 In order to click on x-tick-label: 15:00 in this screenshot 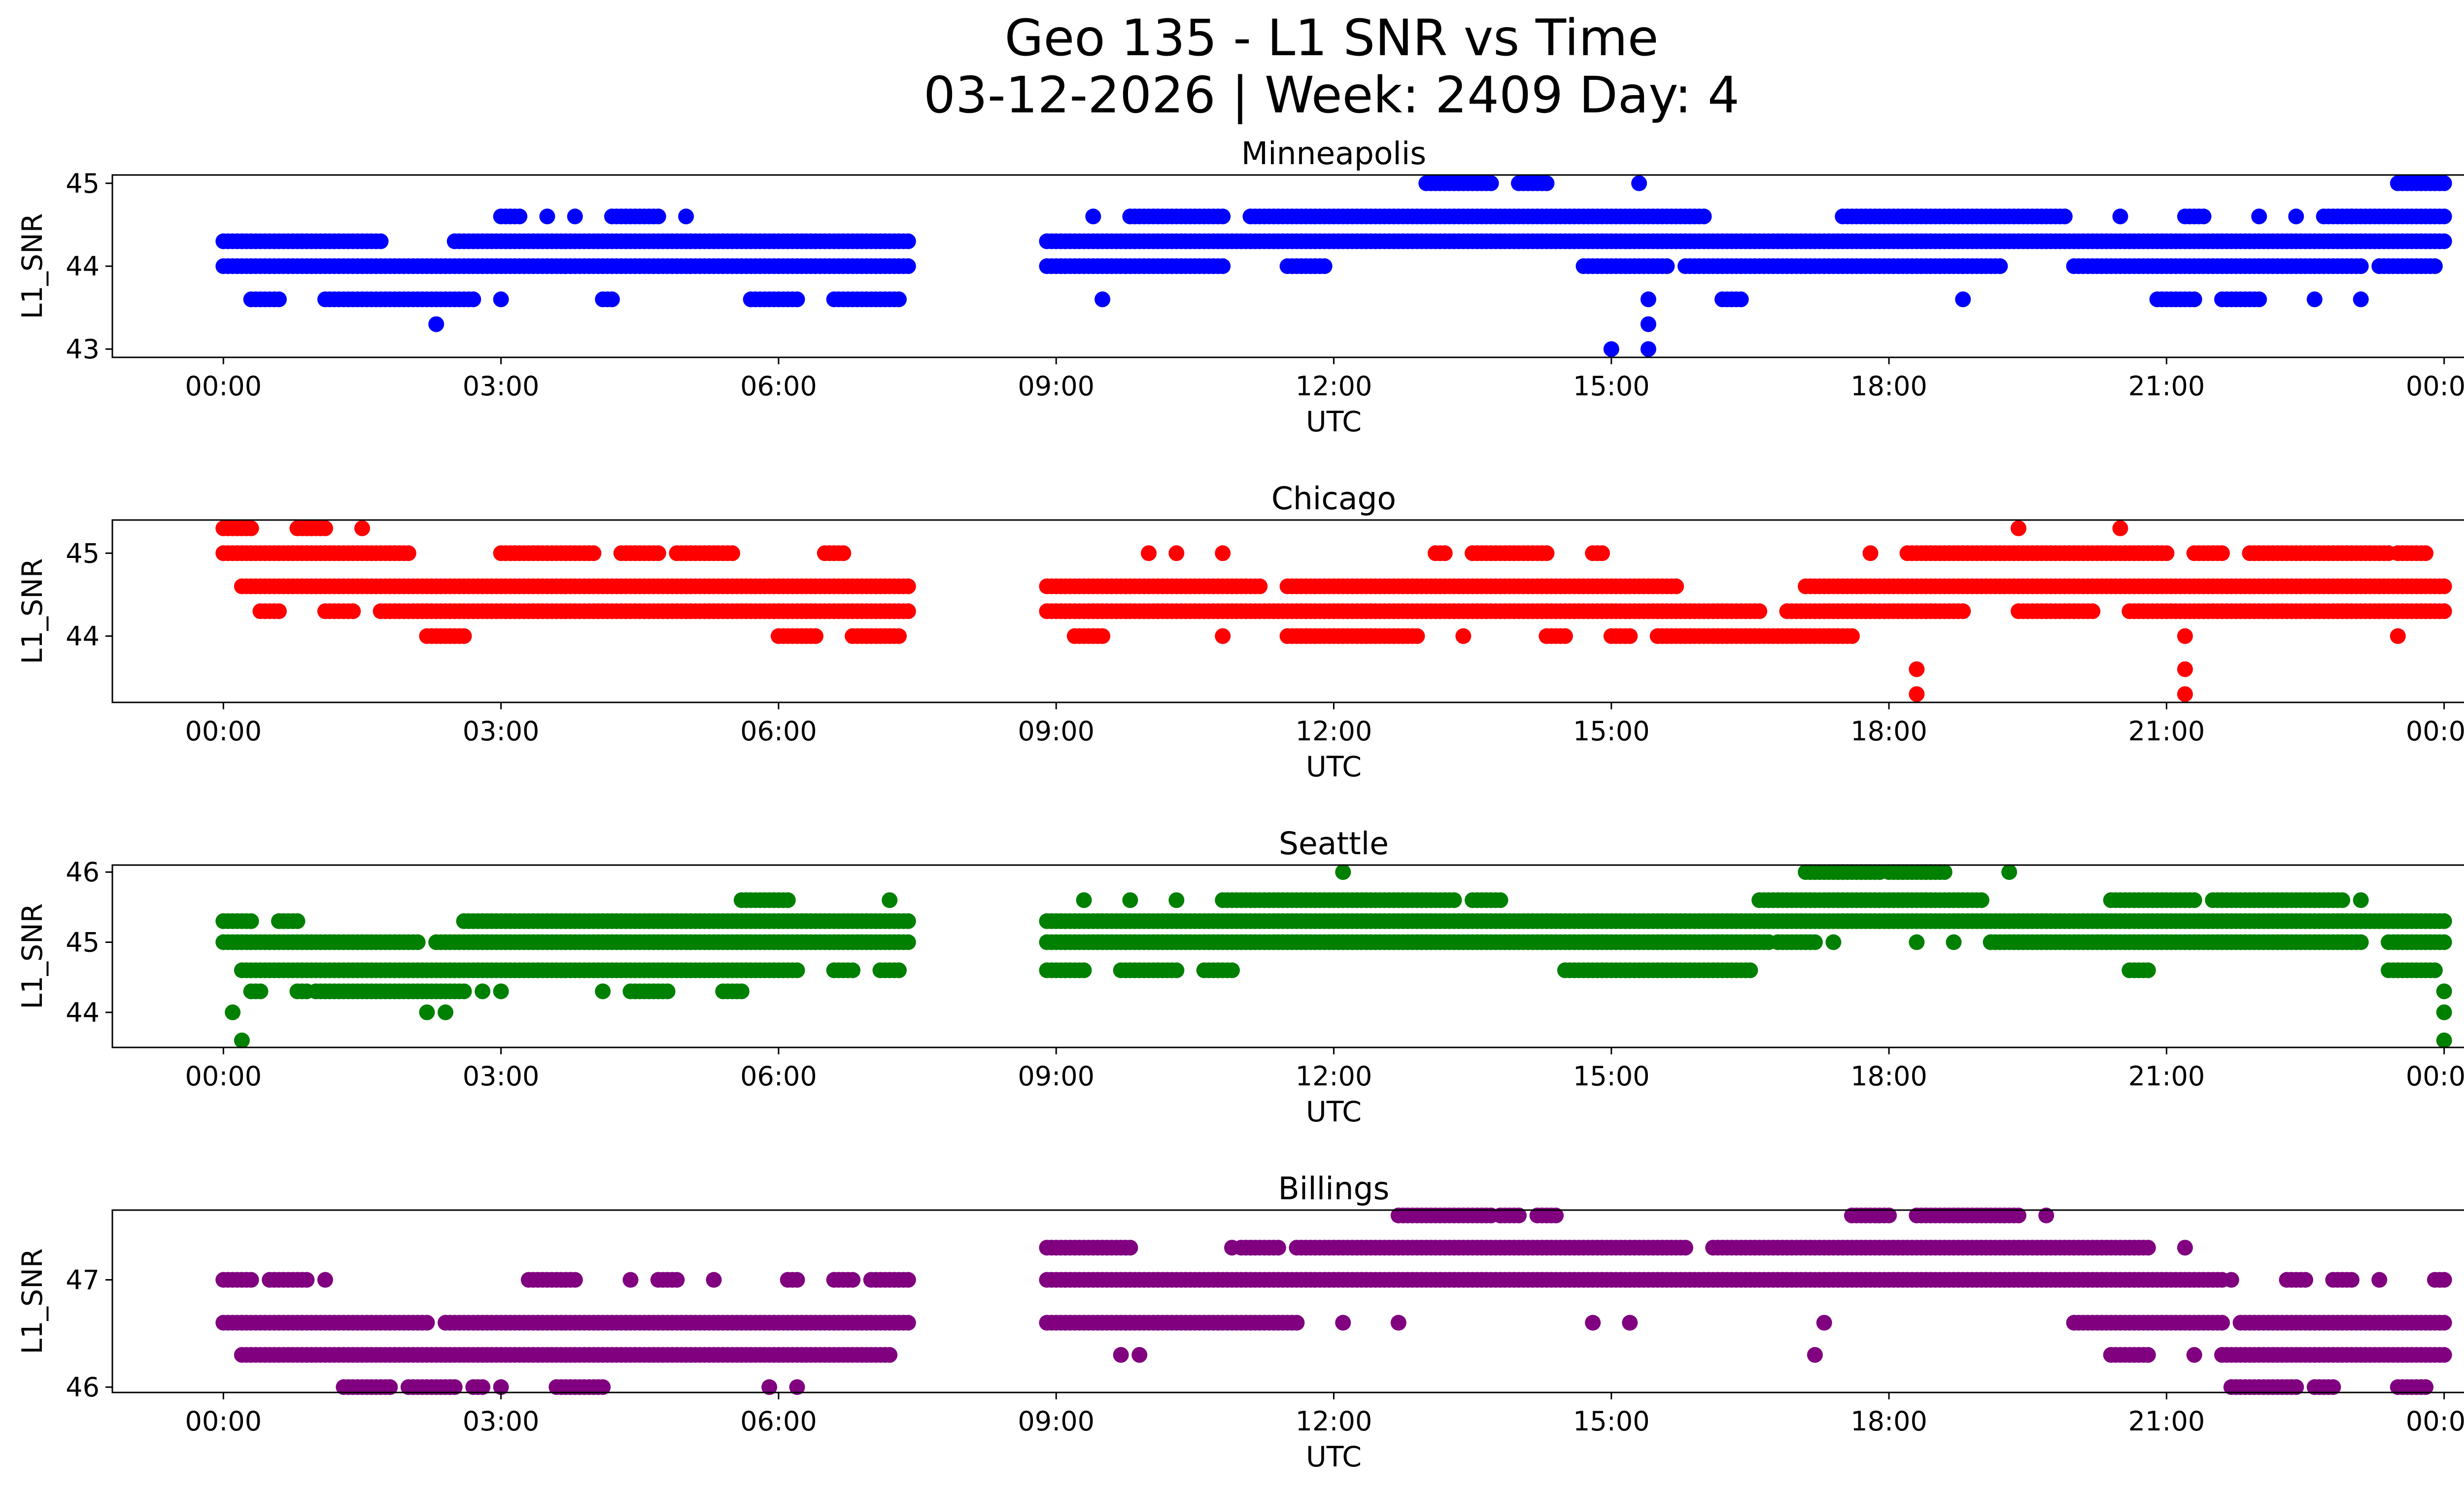, I will do `click(1611, 731)`.